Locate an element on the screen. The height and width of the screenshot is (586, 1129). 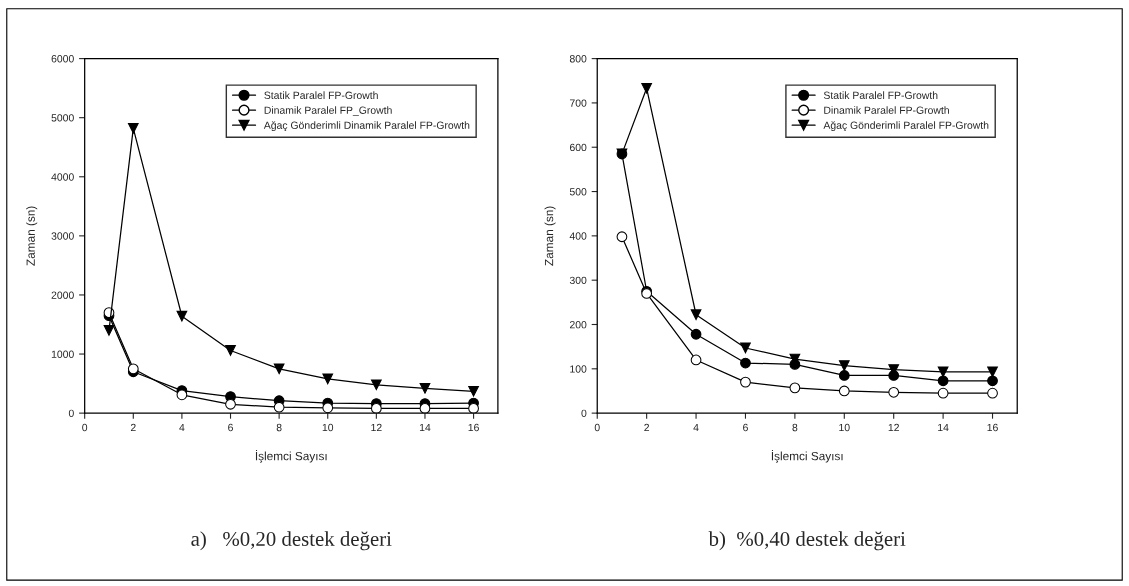
y-tick-label: 2000 is located at coordinates (62, 295).